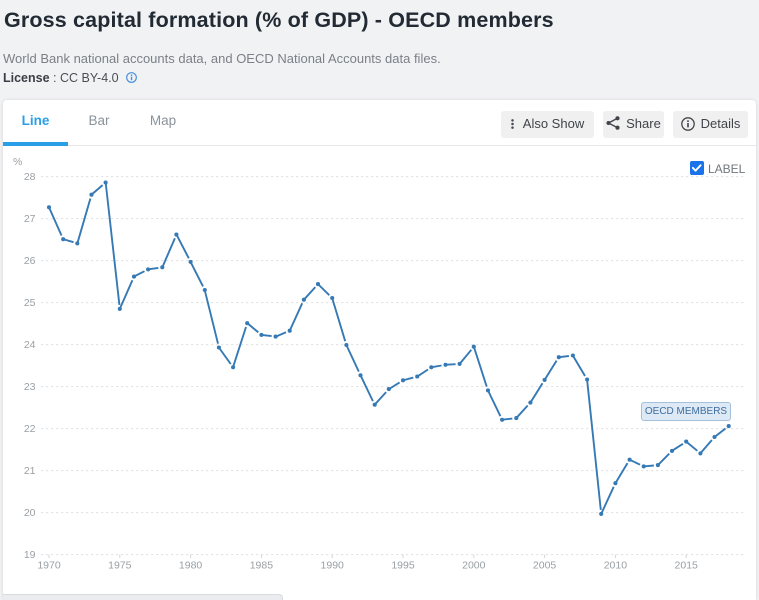 This screenshot has width=759, height=600. Describe the element at coordinates (191, 566) in the screenshot. I see `svg-text: 1980` at that location.